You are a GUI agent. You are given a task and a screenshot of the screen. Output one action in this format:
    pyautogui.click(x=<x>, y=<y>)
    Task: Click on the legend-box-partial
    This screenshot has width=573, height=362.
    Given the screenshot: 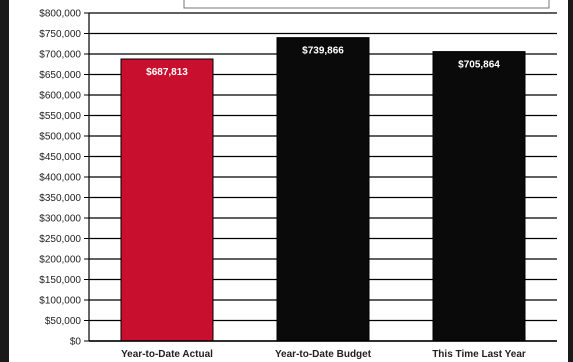 What is the action you would take?
    pyautogui.click(x=366, y=4)
    